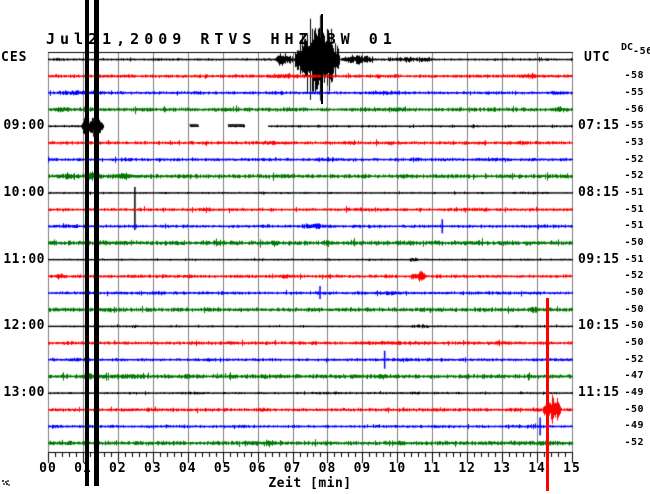  What do you see at coordinates (597, 57) in the screenshot?
I see `timezone-right-label: UTC` at bounding box center [597, 57].